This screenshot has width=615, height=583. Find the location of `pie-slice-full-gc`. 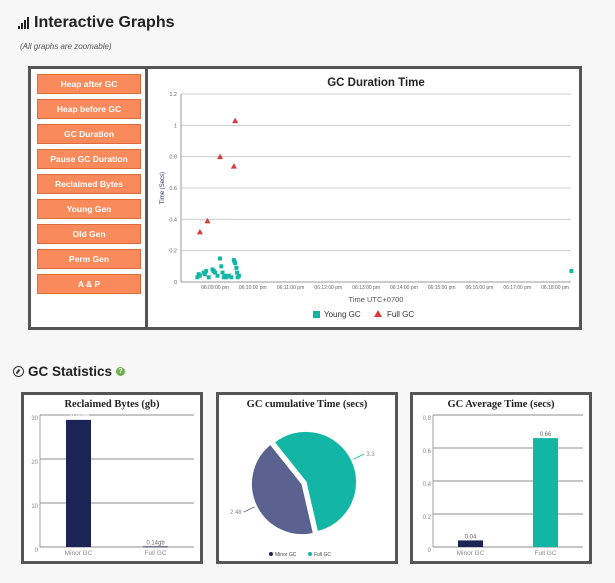

pie-slice-full-gc is located at coordinates (315, 481).